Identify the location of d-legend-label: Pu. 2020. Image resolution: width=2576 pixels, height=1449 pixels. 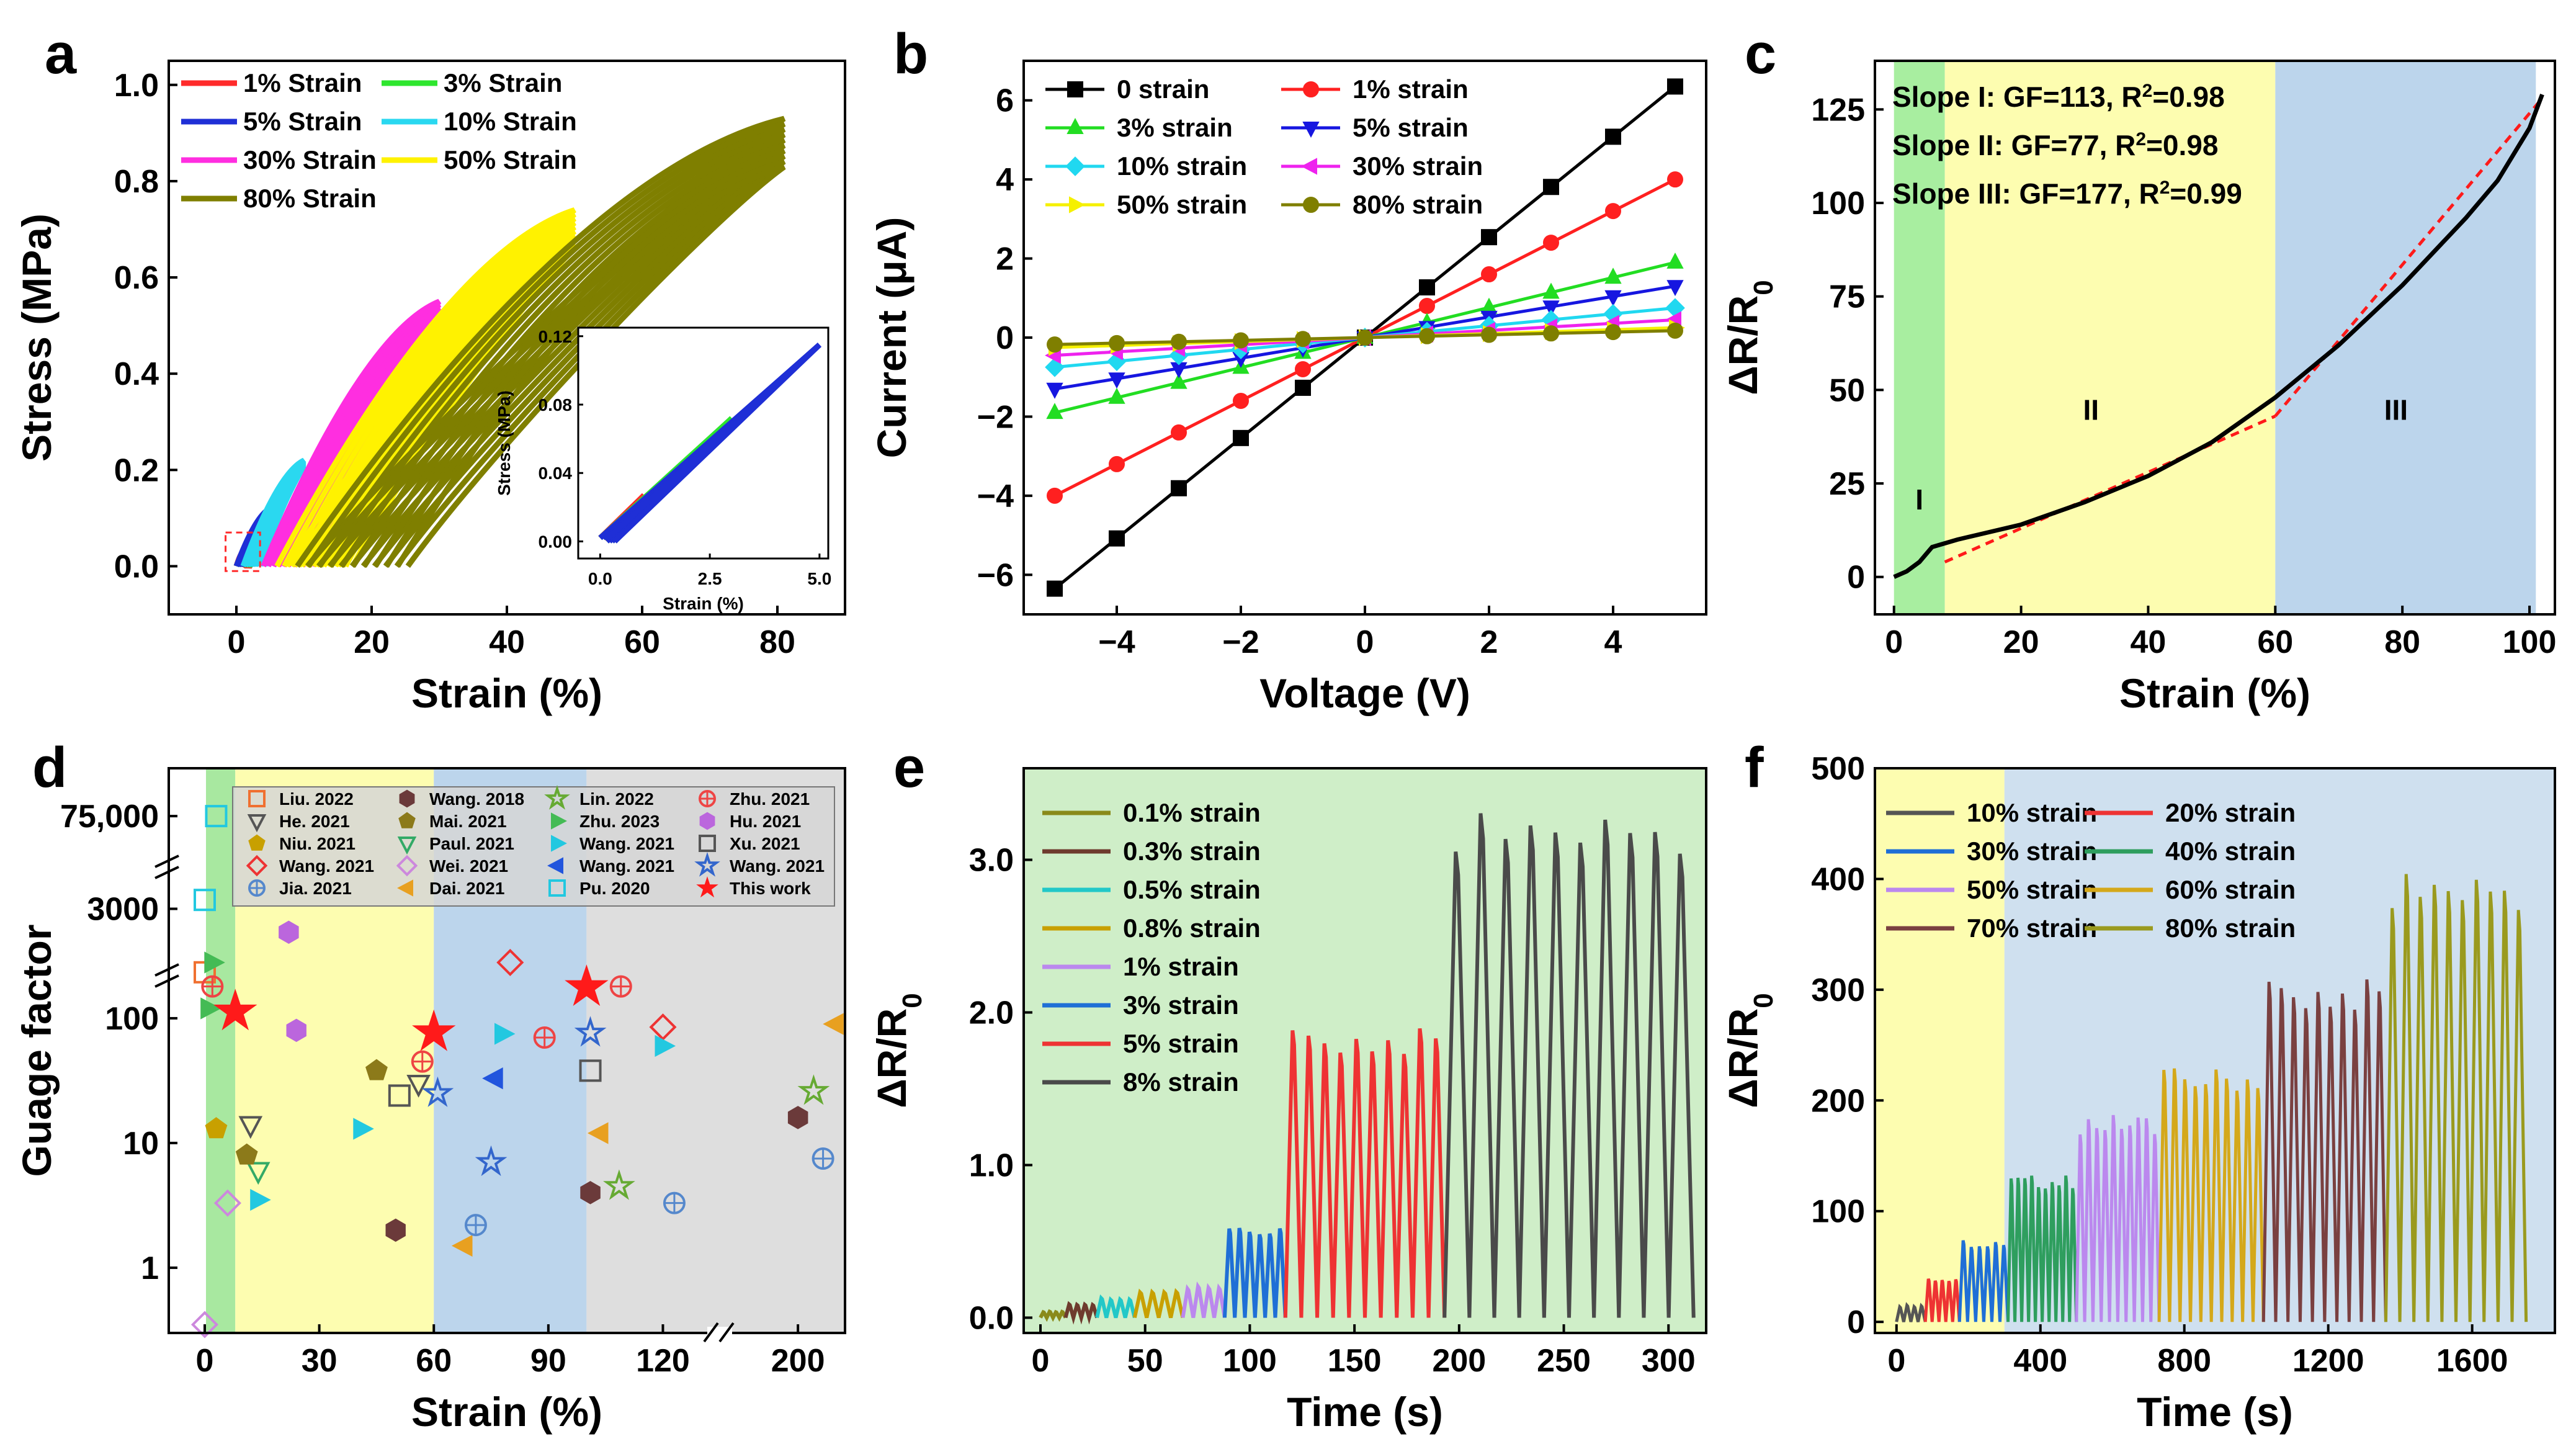
(614, 888).